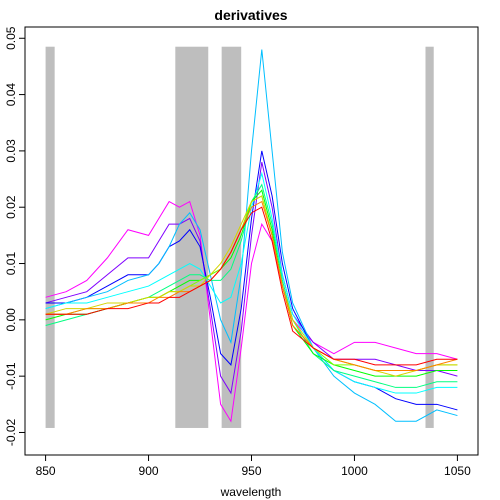 This screenshot has height=500, width=500. What do you see at coordinates (354, 471) in the screenshot?
I see `x-tick-label: 1000` at bounding box center [354, 471].